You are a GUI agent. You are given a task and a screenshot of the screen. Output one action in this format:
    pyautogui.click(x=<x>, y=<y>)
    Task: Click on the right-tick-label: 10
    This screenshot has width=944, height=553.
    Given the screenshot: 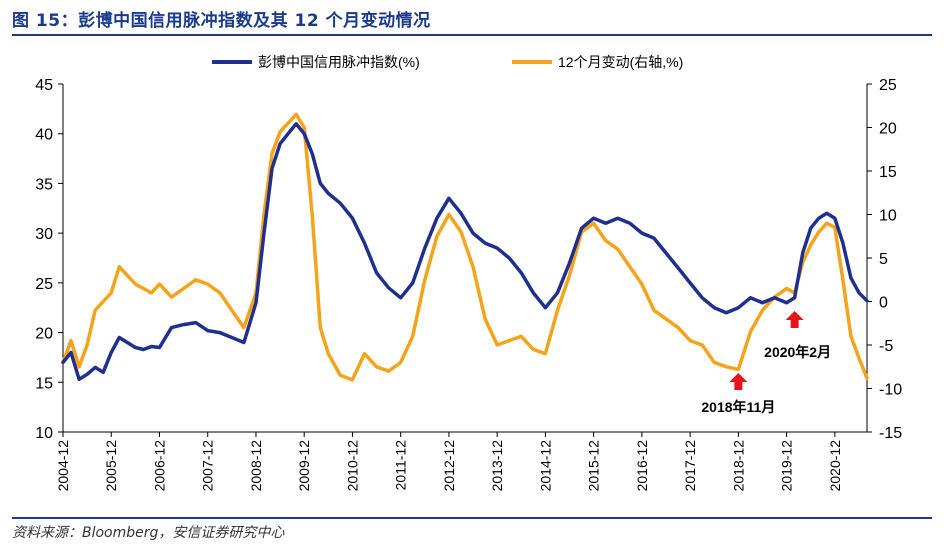 What is the action you would take?
    pyautogui.click(x=888, y=216)
    